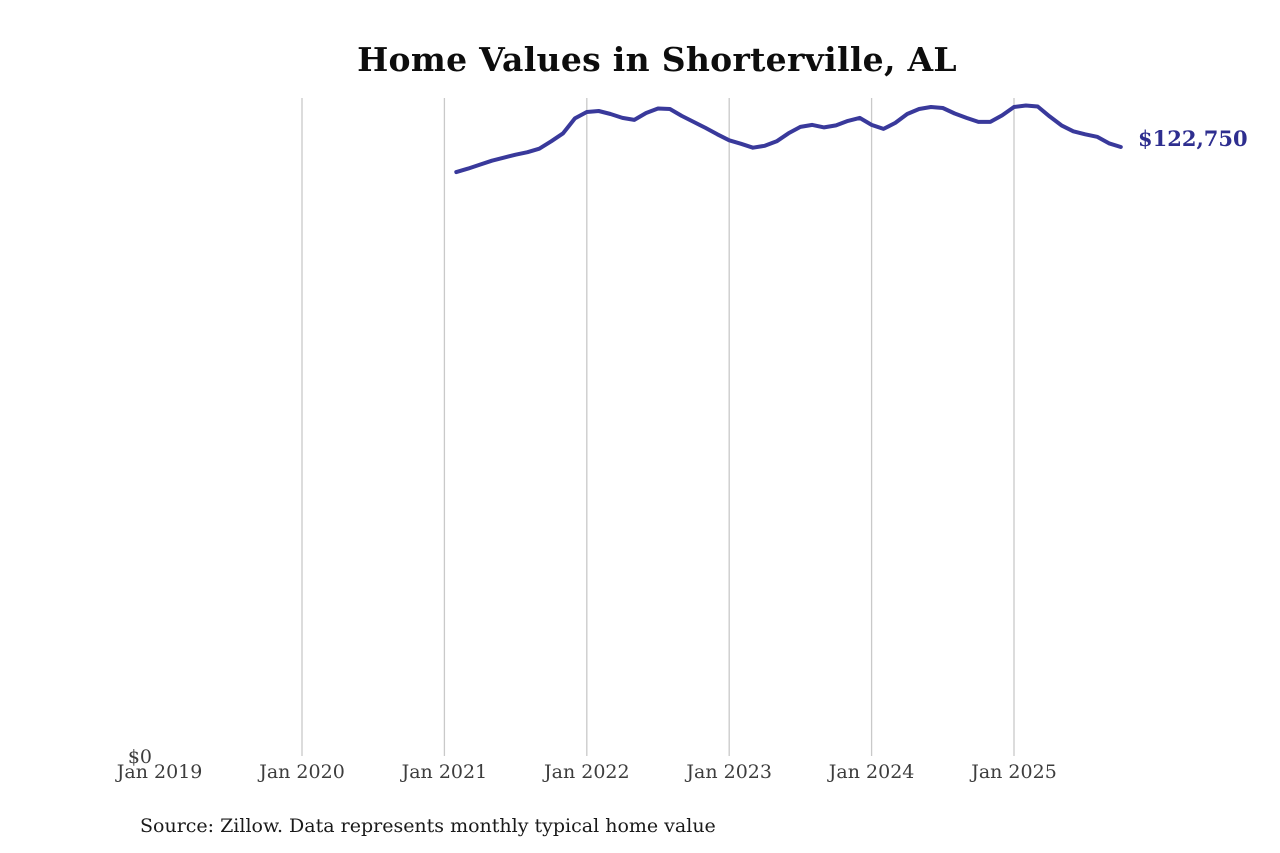 This screenshot has height=853, width=1280. What do you see at coordinates (302, 772) in the screenshot?
I see `x-axis-tick-label-2020: Jan 2020` at bounding box center [302, 772].